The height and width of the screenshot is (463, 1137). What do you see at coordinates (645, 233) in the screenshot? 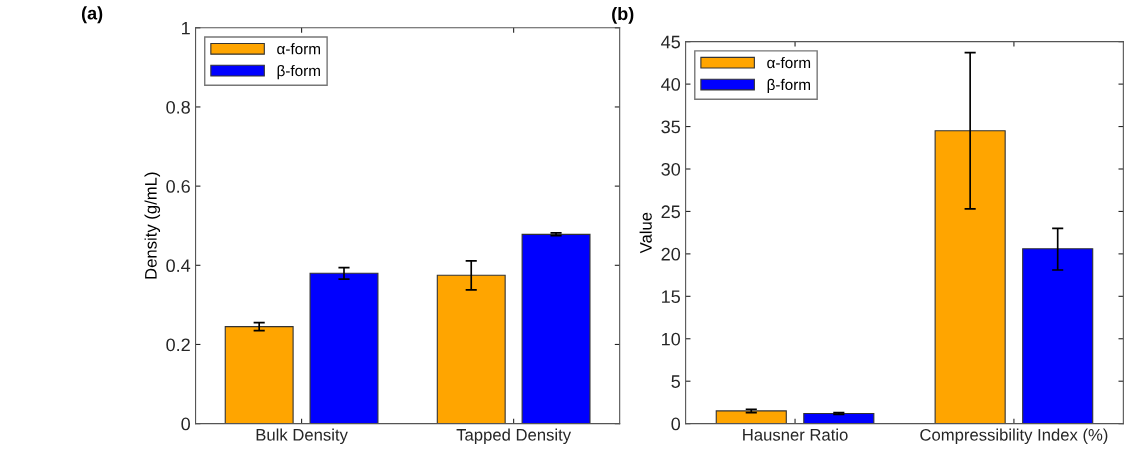
I see `y-axis-title: Value` at bounding box center [645, 233].